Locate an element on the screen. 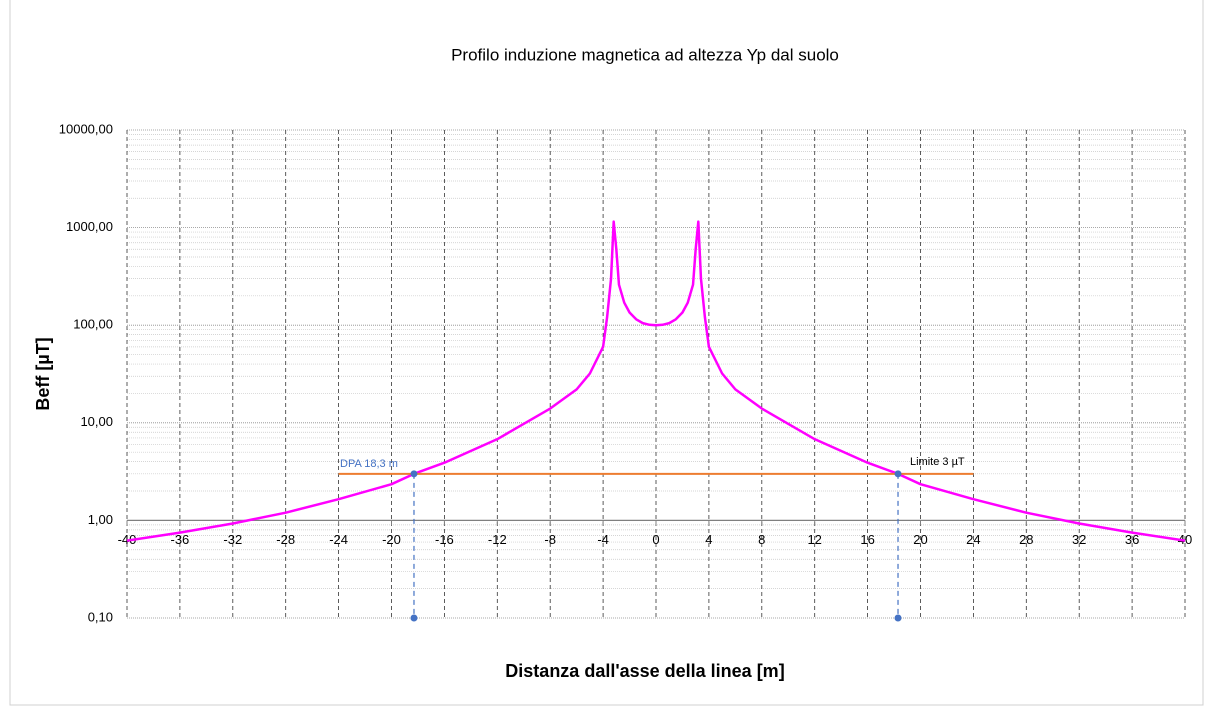  y-tick-label: 1,00 is located at coordinates (100, 519).